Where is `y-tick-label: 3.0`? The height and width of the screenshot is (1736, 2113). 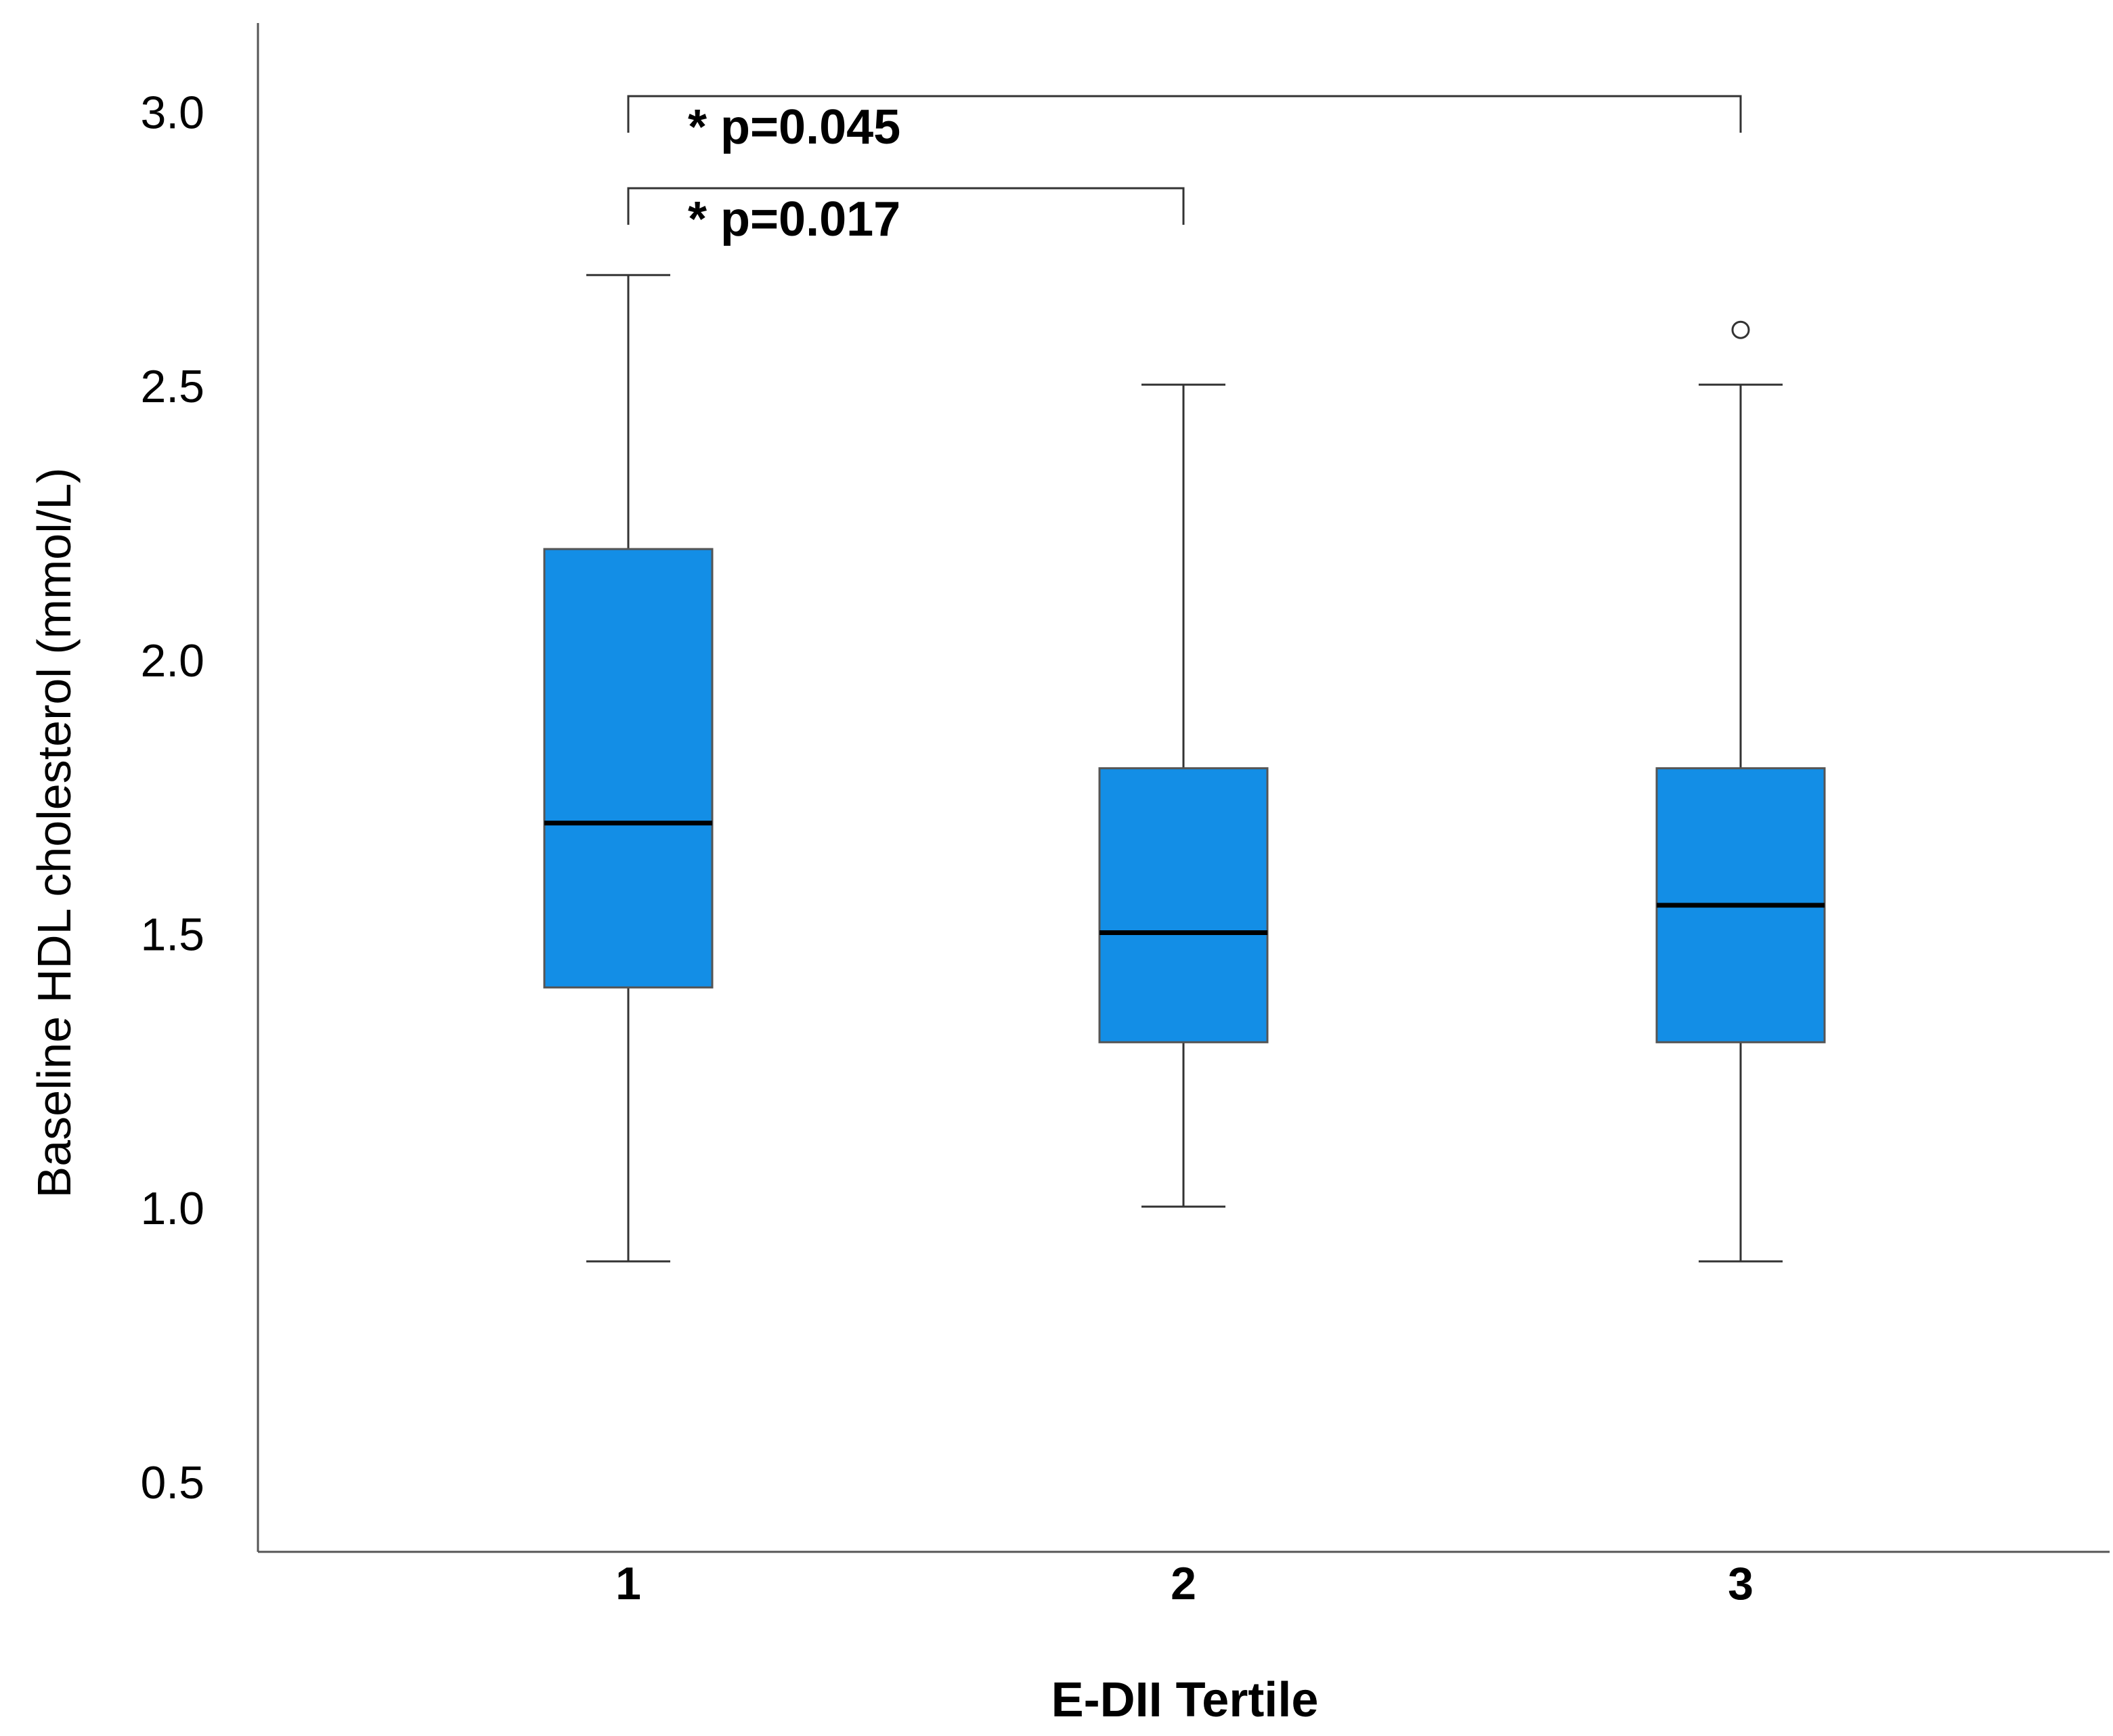
y-tick-label: 3.0 is located at coordinates (172, 113).